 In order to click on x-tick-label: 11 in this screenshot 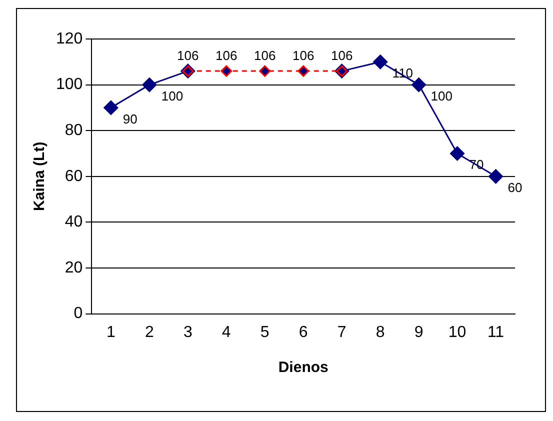, I will do `click(495, 332)`.